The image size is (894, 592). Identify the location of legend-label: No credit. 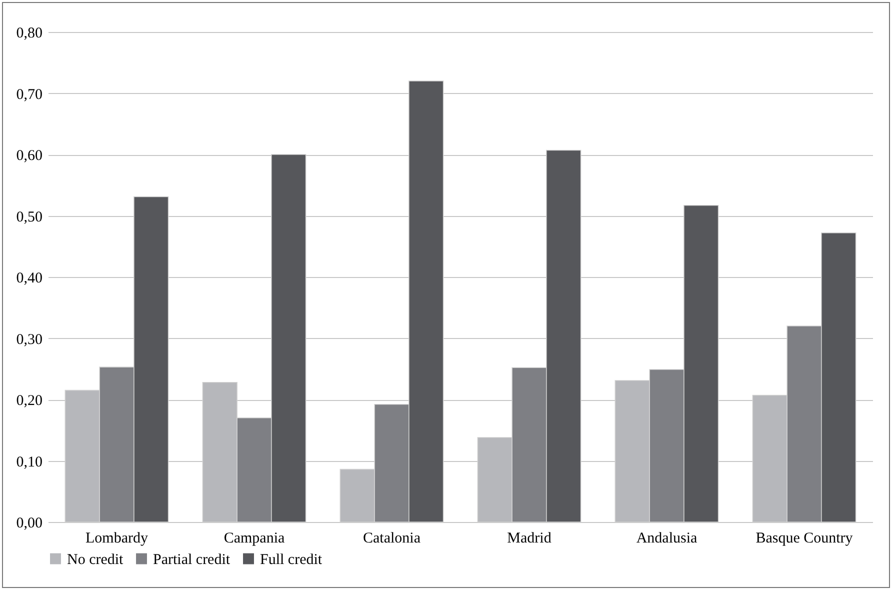
(95, 560).